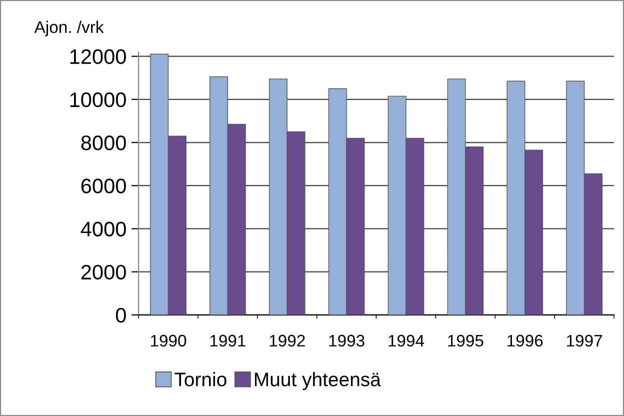 The image size is (624, 416). What do you see at coordinates (406, 340) in the screenshot?
I see `x-tick-label: 1994` at bounding box center [406, 340].